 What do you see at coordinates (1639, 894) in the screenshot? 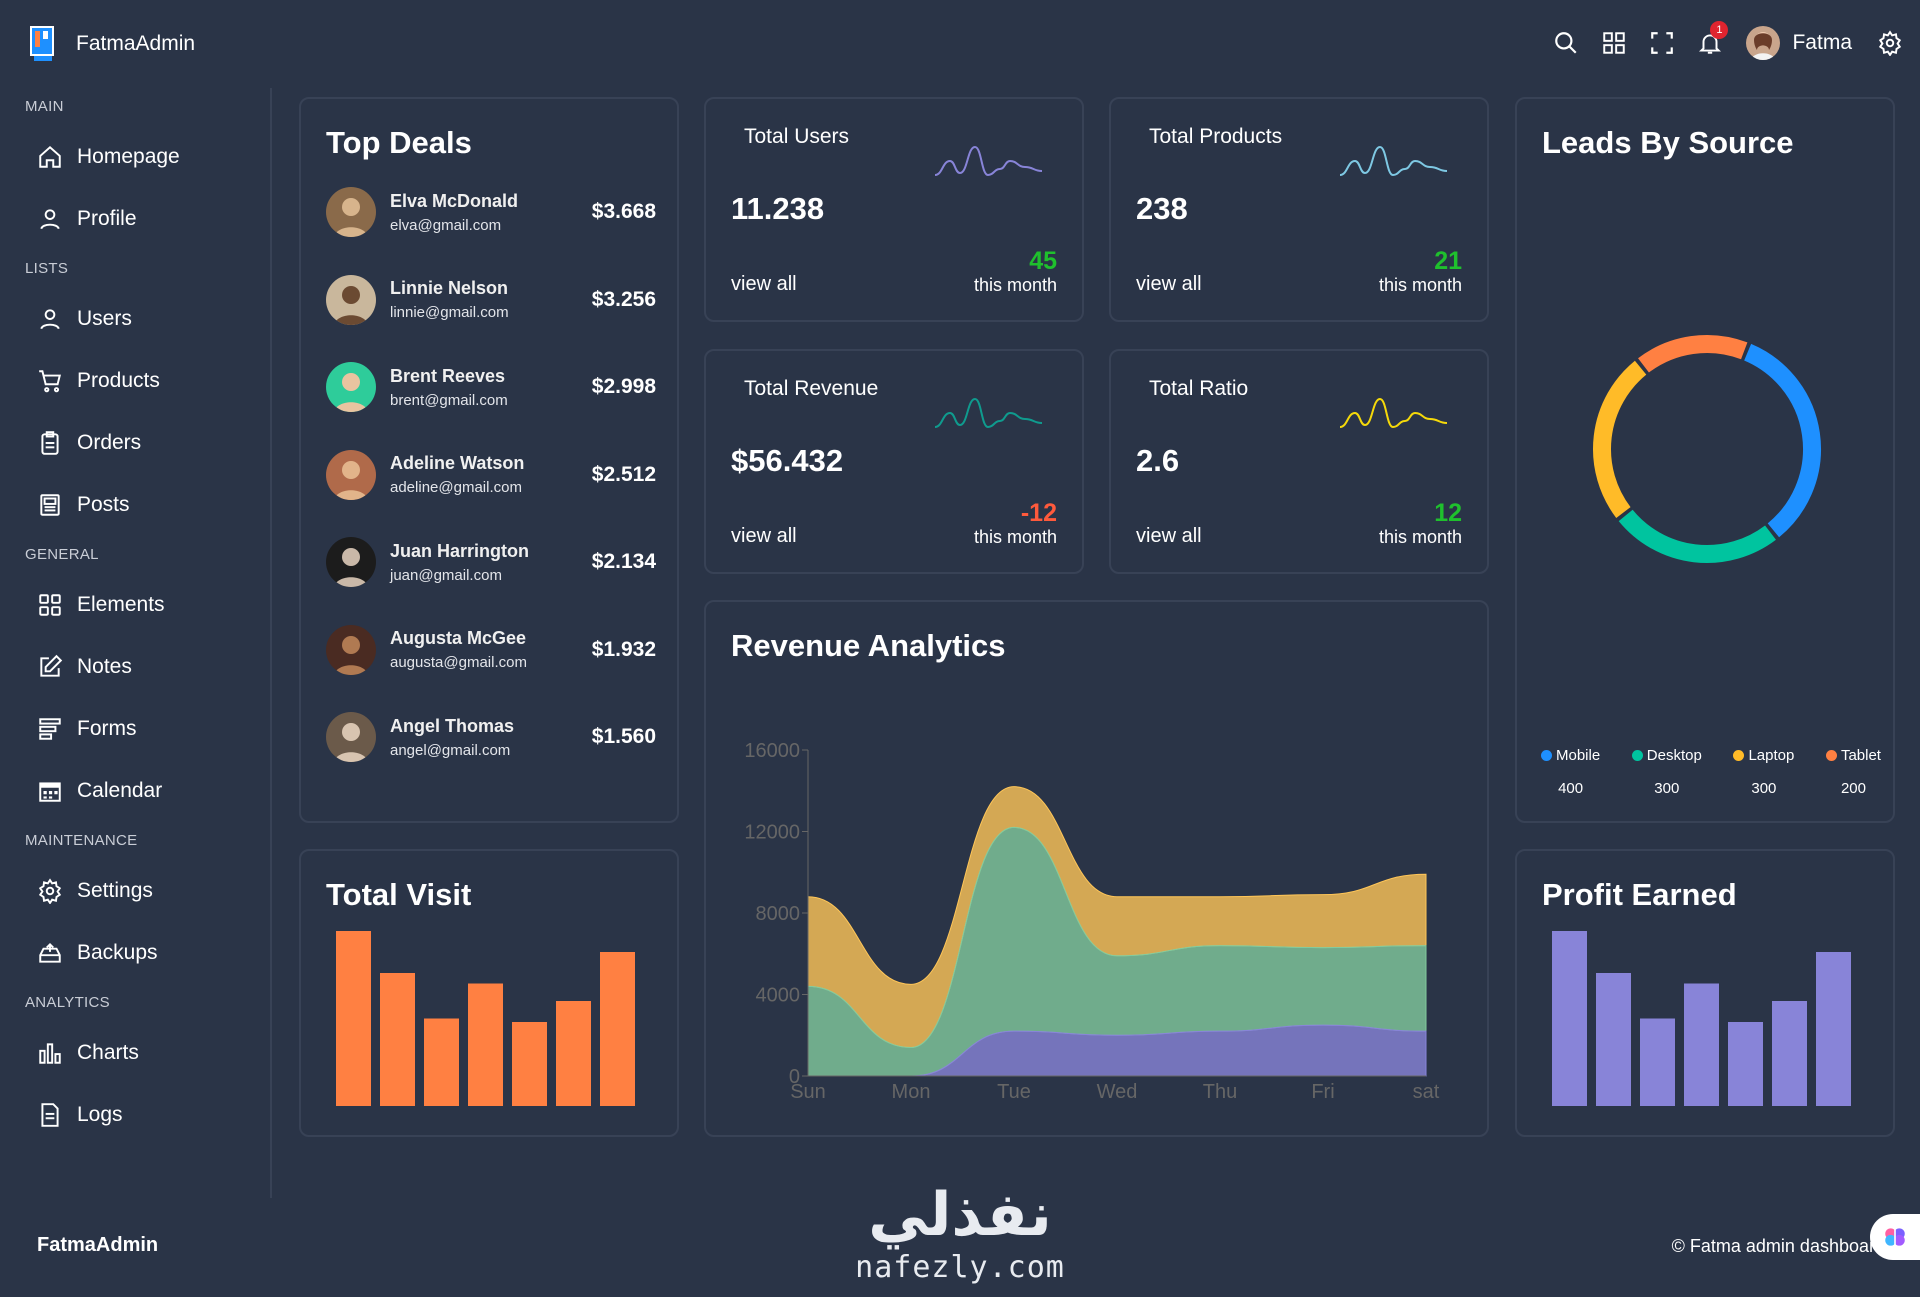
I see `profit-earned-title: Profit Earned` at bounding box center [1639, 894].